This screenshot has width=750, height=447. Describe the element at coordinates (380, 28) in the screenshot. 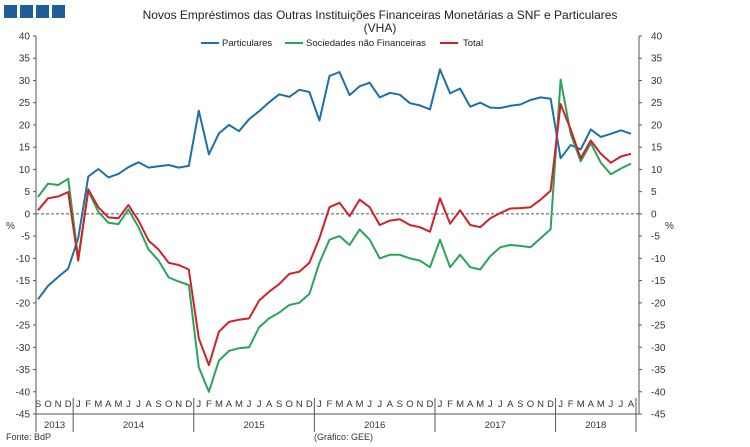

I see `chart-title-subtitle: (VHA)` at that location.